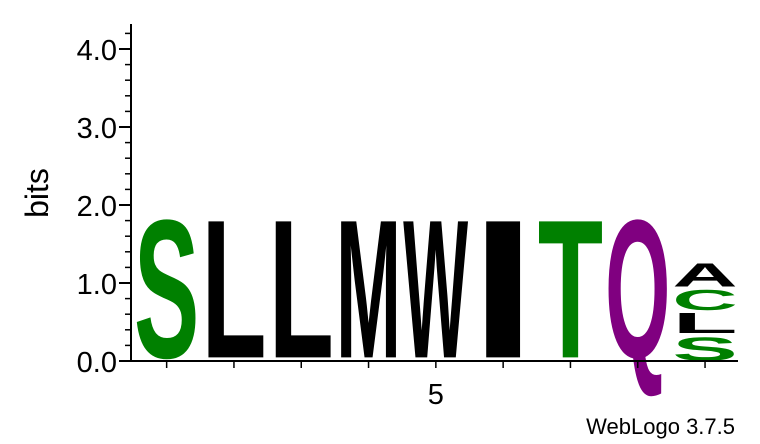  What do you see at coordinates (436, 395) in the screenshot?
I see `x-tick-label: 5` at bounding box center [436, 395].